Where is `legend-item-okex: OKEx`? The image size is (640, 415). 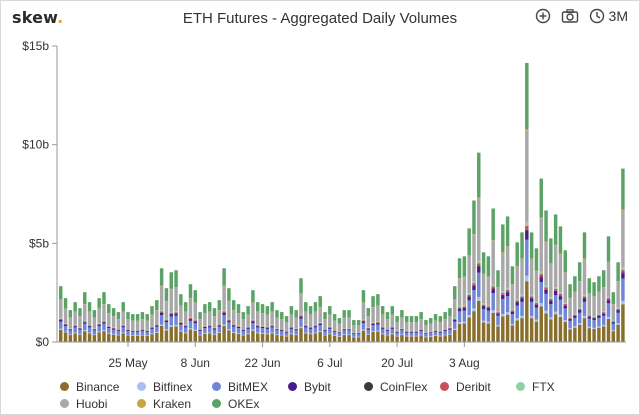 legend-item-okex: OKEx is located at coordinates (250, 403).